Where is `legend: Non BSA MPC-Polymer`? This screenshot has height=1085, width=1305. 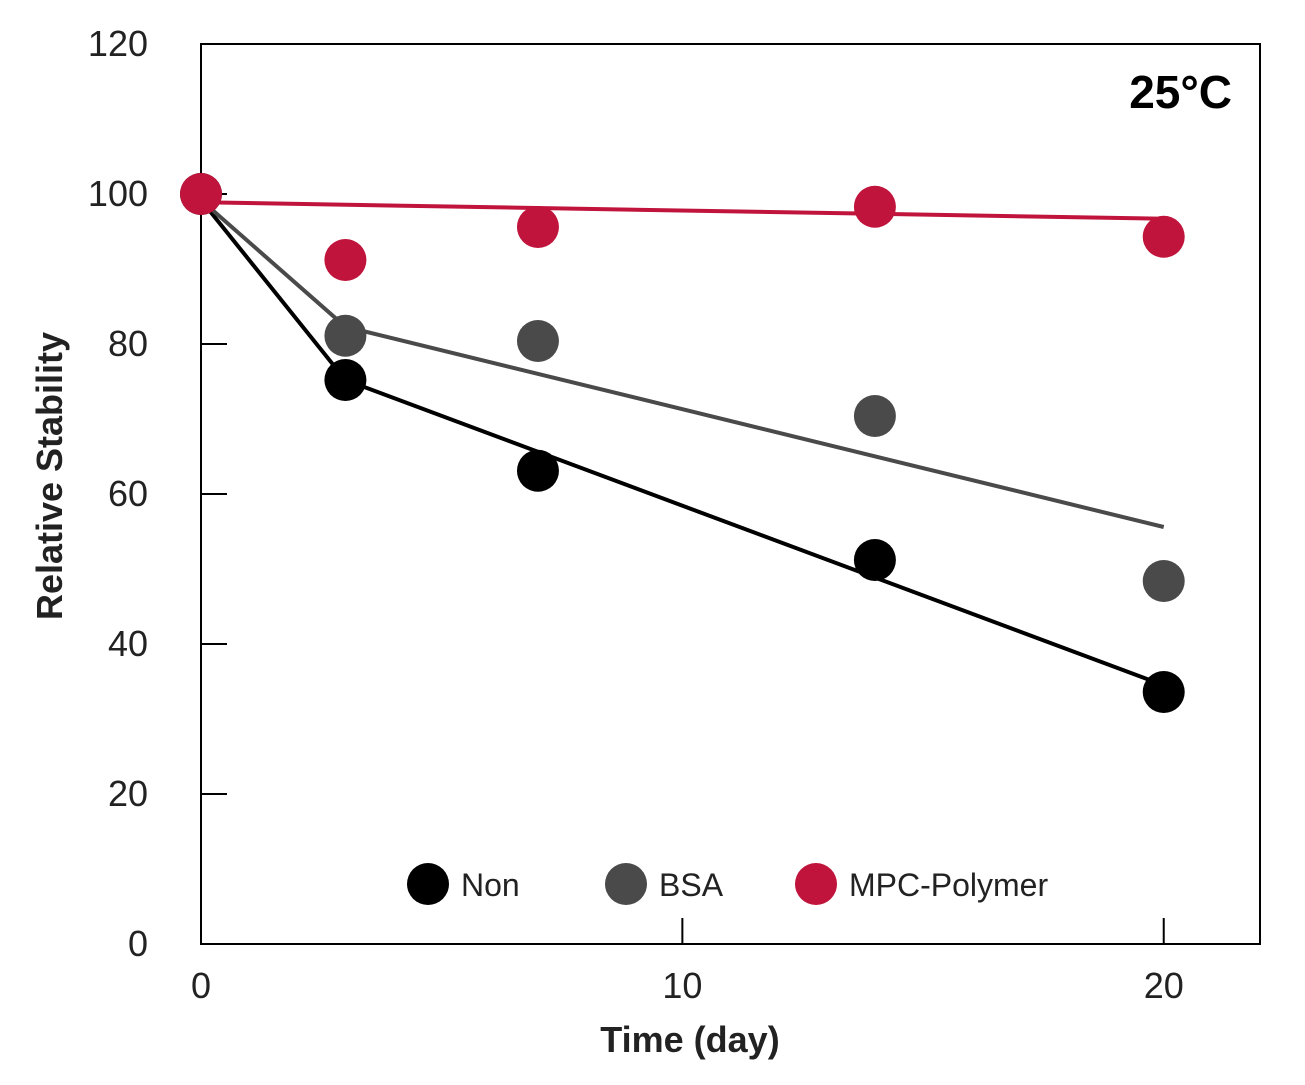
legend: Non BSA MPC-Polymer is located at coordinates (727, 884).